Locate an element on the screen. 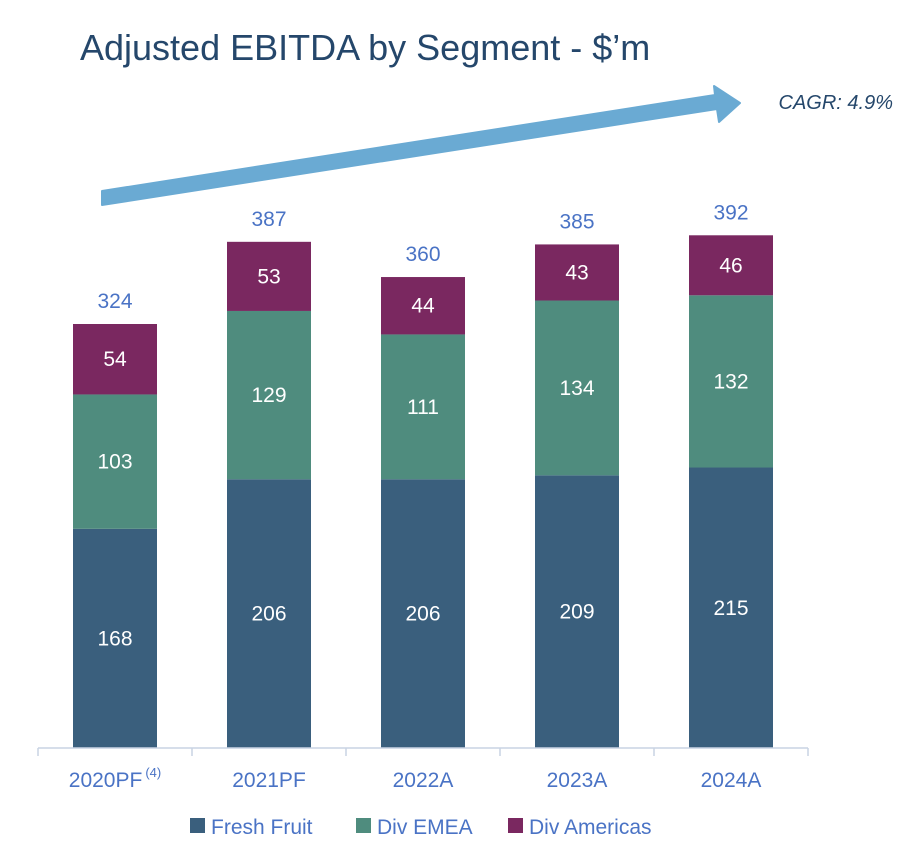 The width and height of the screenshot is (908, 850). segment-value-label: 134 is located at coordinates (576, 388).